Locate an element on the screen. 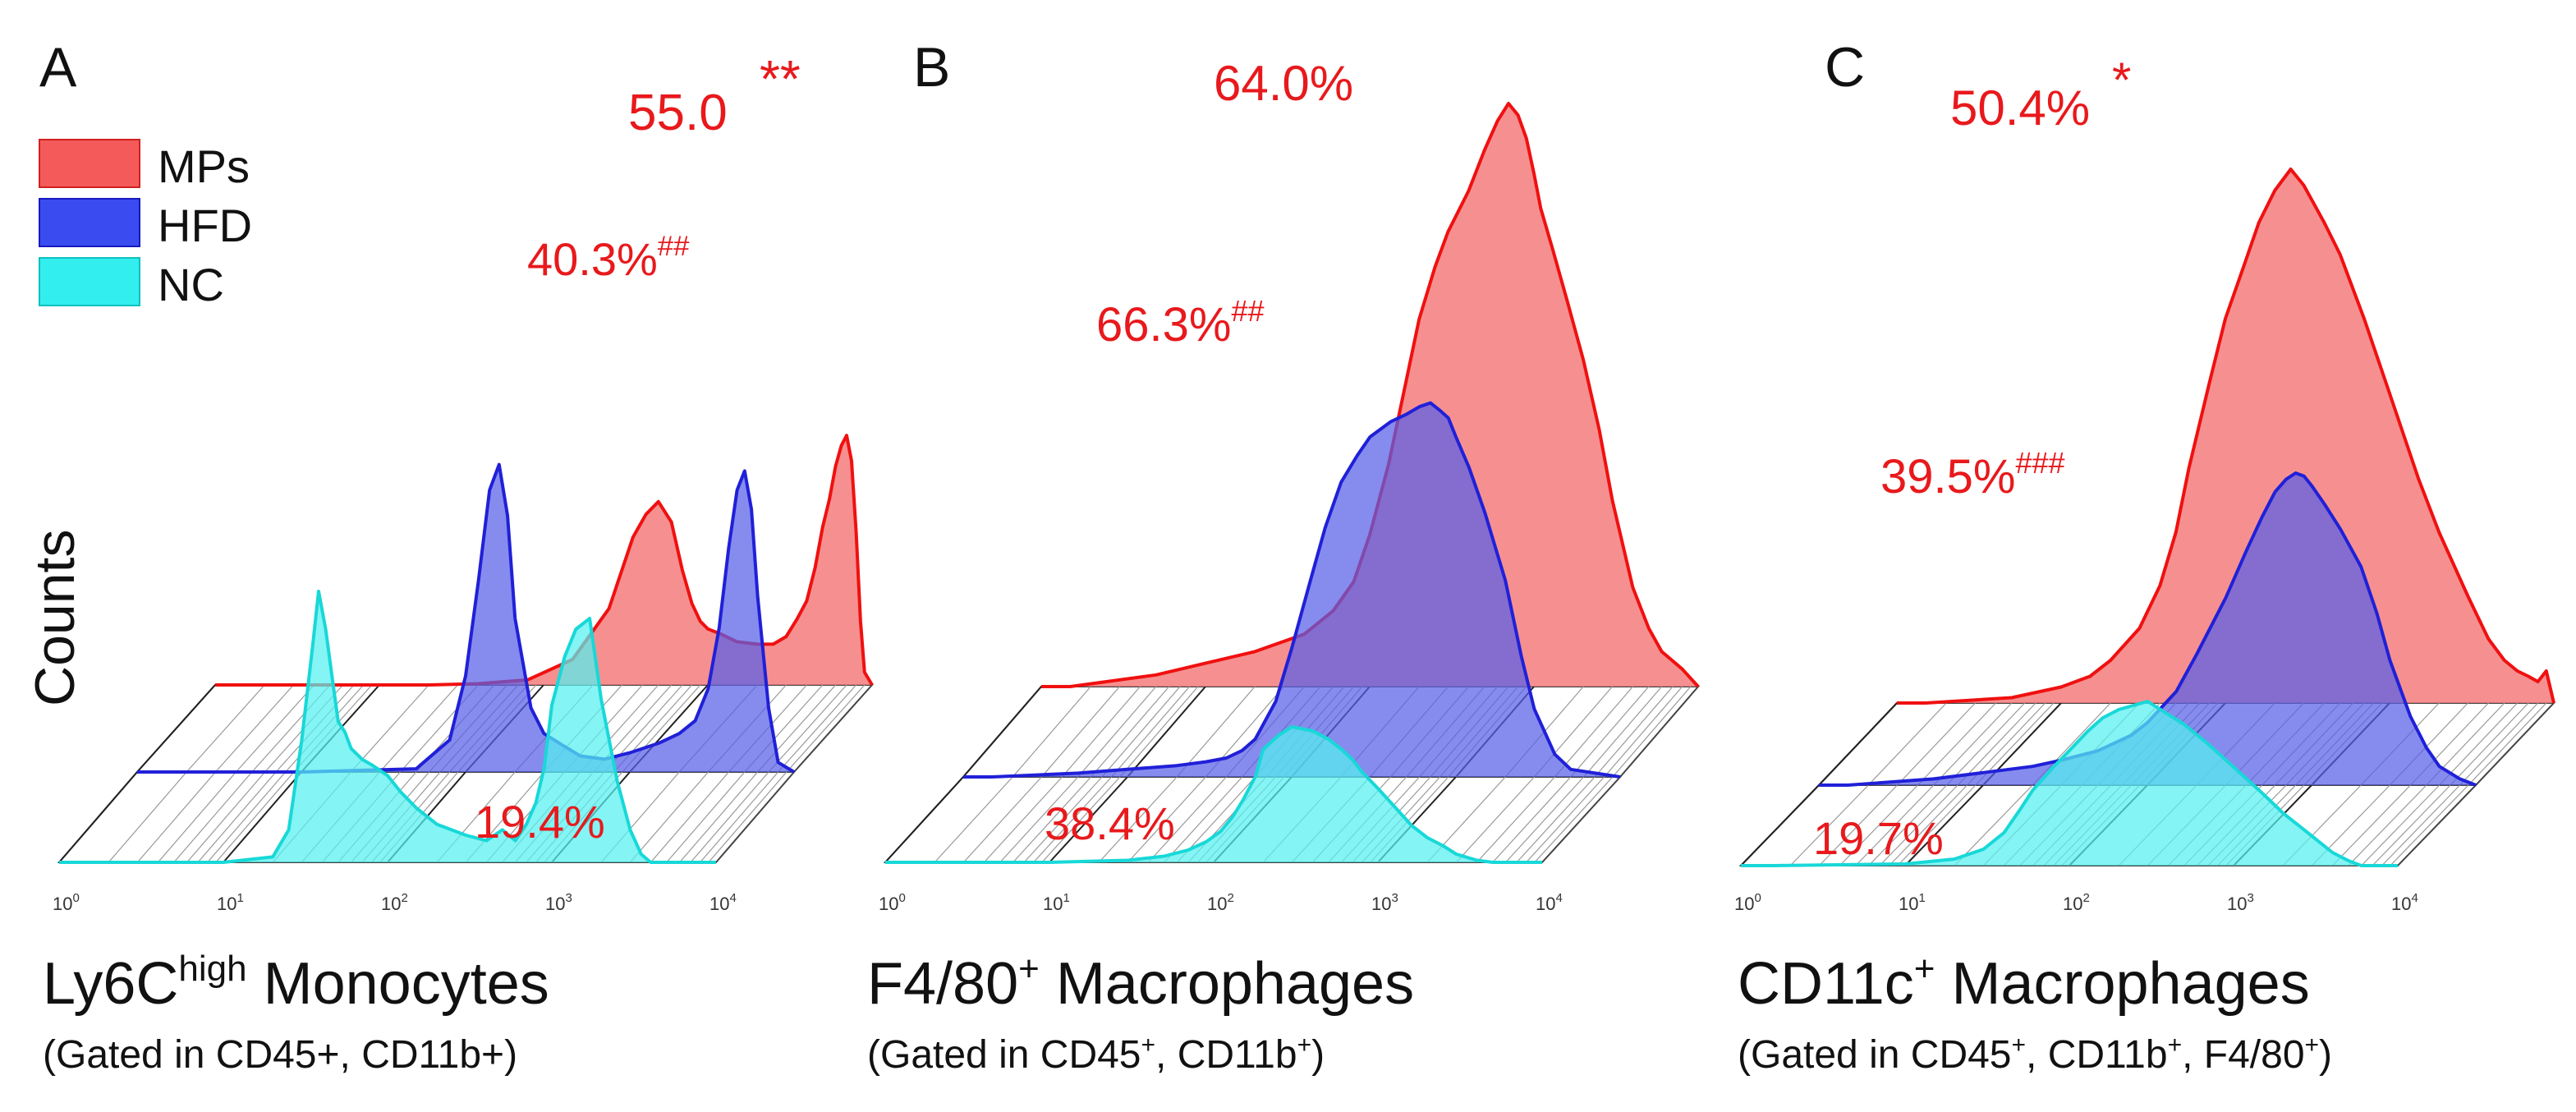 The height and width of the screenshot is (1112, 2576). y-axis-label: Counts is located at coordinates (55, 618).